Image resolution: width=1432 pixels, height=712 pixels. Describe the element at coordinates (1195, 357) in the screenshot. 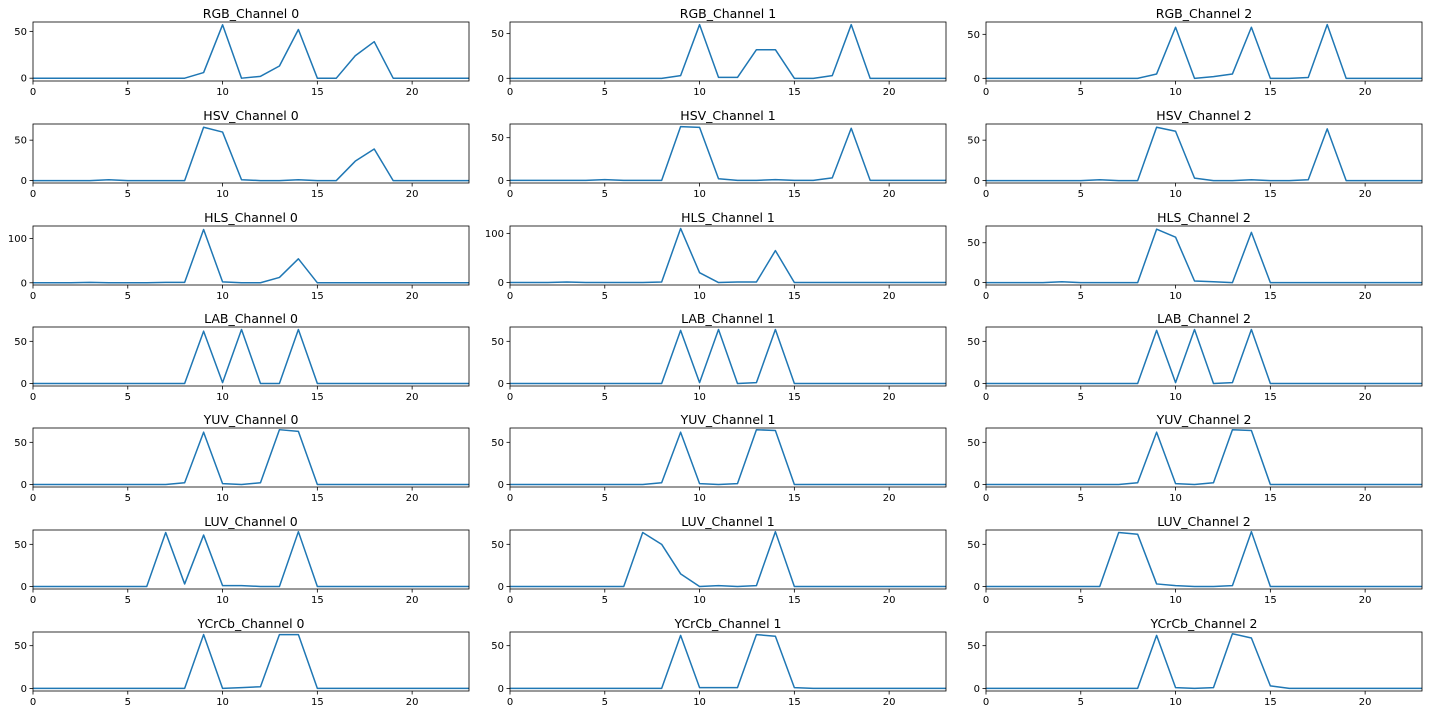

I see `subplot: LAB_Channel 2 0 5 10 15 20 0 50` at that location.